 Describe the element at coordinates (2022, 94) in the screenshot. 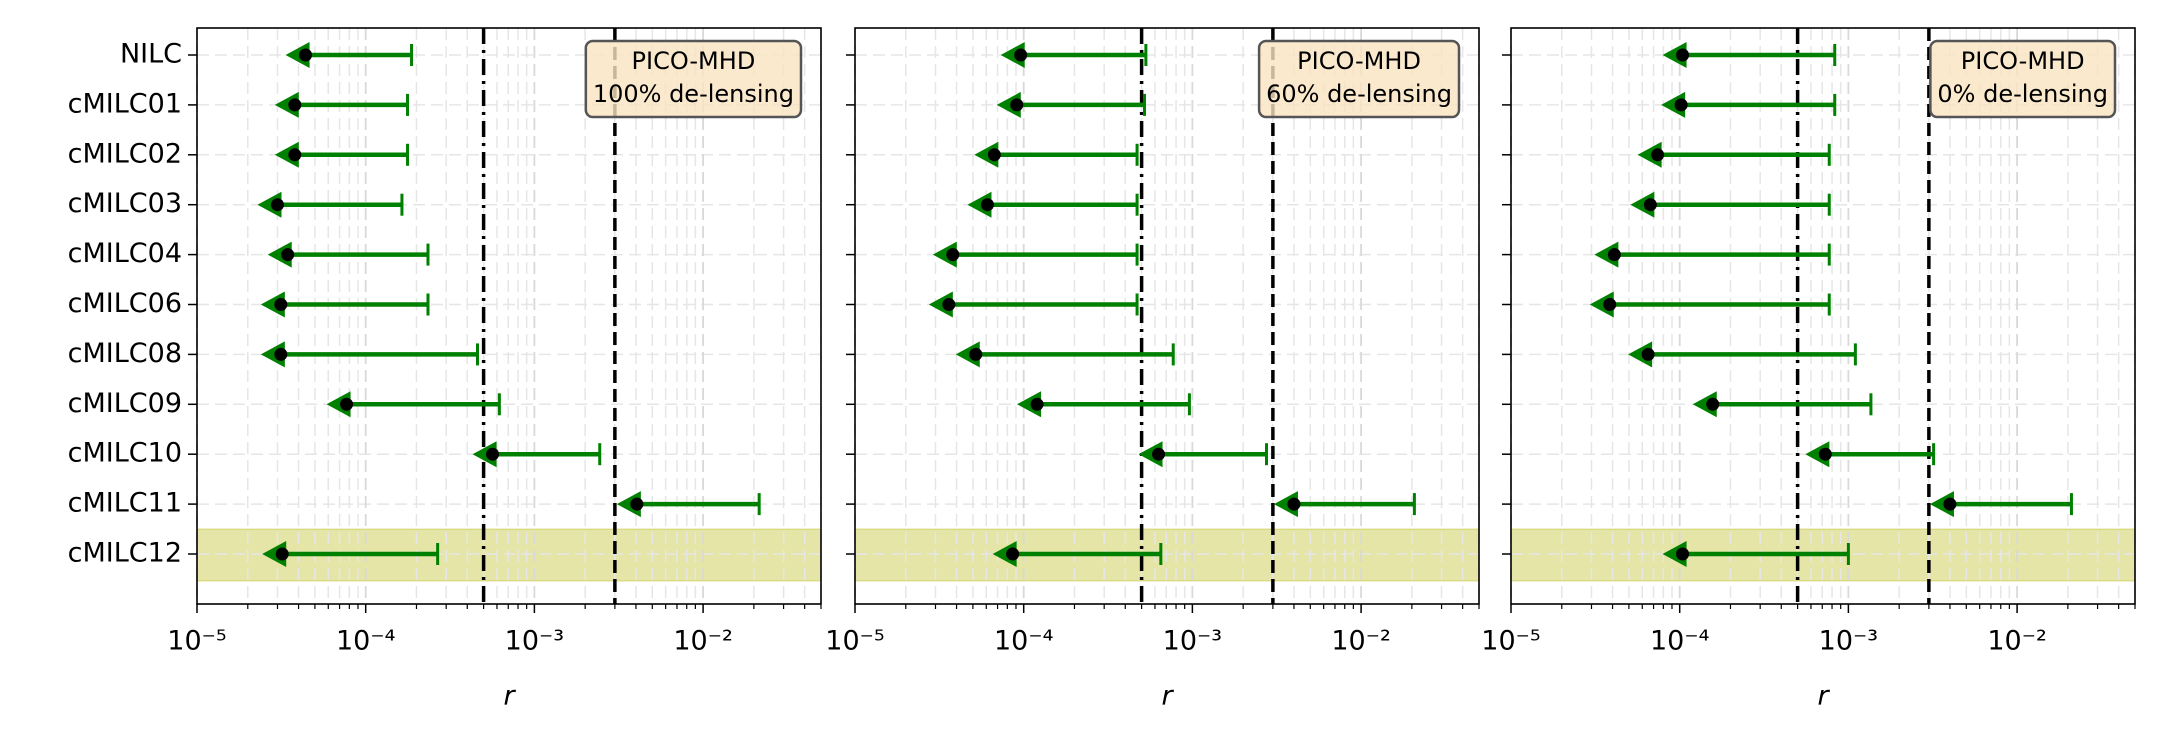

I see `annotation-text: 0% de-lensing` at that location.